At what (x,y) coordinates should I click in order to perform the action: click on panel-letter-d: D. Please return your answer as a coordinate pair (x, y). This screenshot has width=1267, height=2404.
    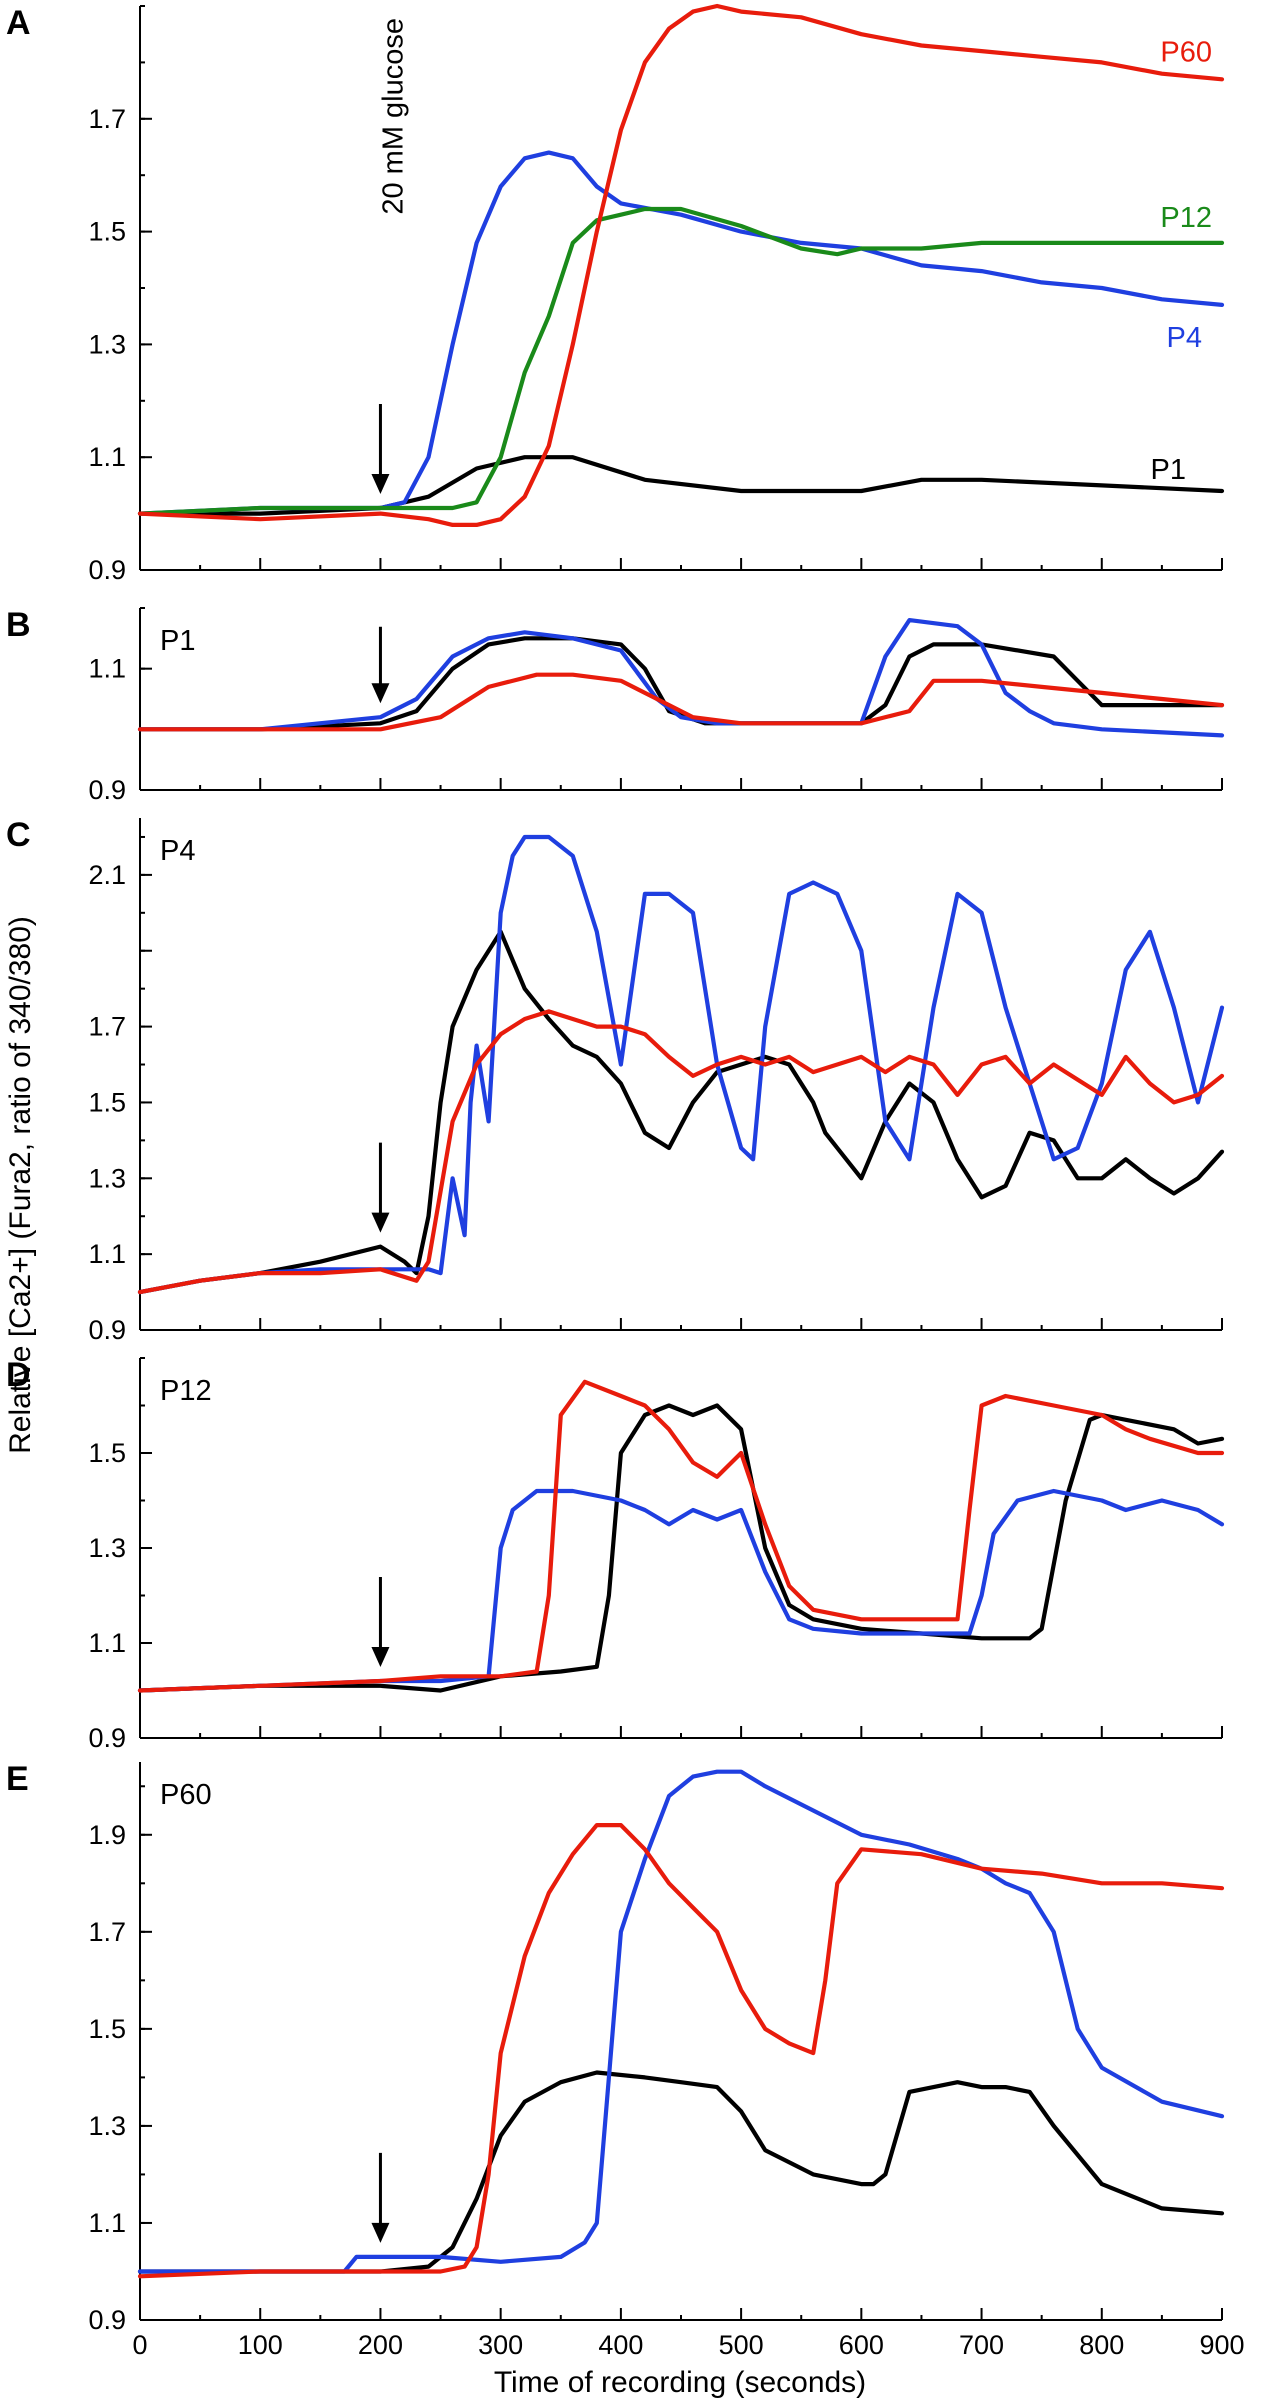
    Looking at the image, I should click on (18, 1375).